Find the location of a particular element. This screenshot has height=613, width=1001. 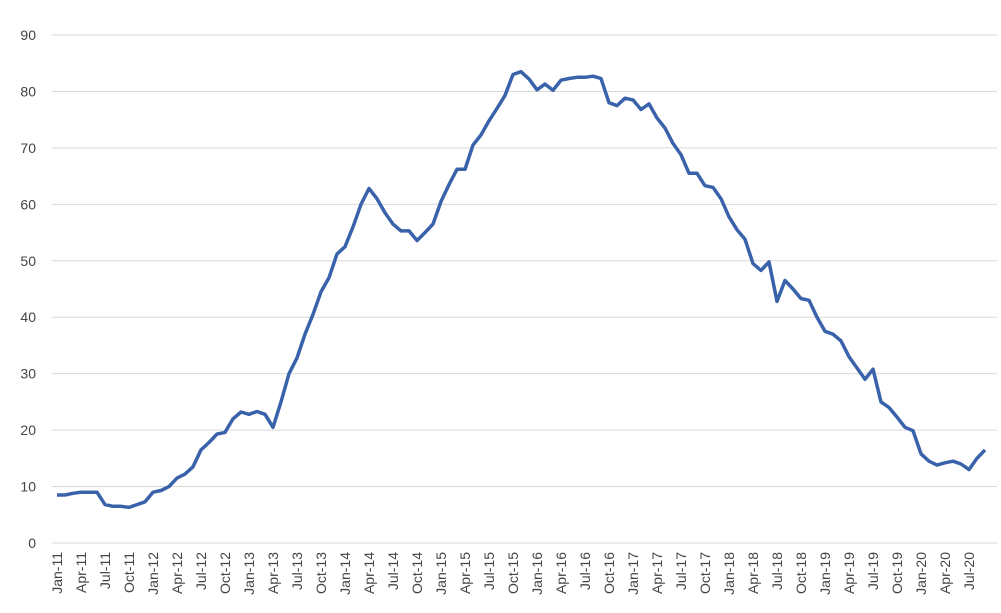

x-tick-label: Apr-15 is located at coordinates (465, 573).